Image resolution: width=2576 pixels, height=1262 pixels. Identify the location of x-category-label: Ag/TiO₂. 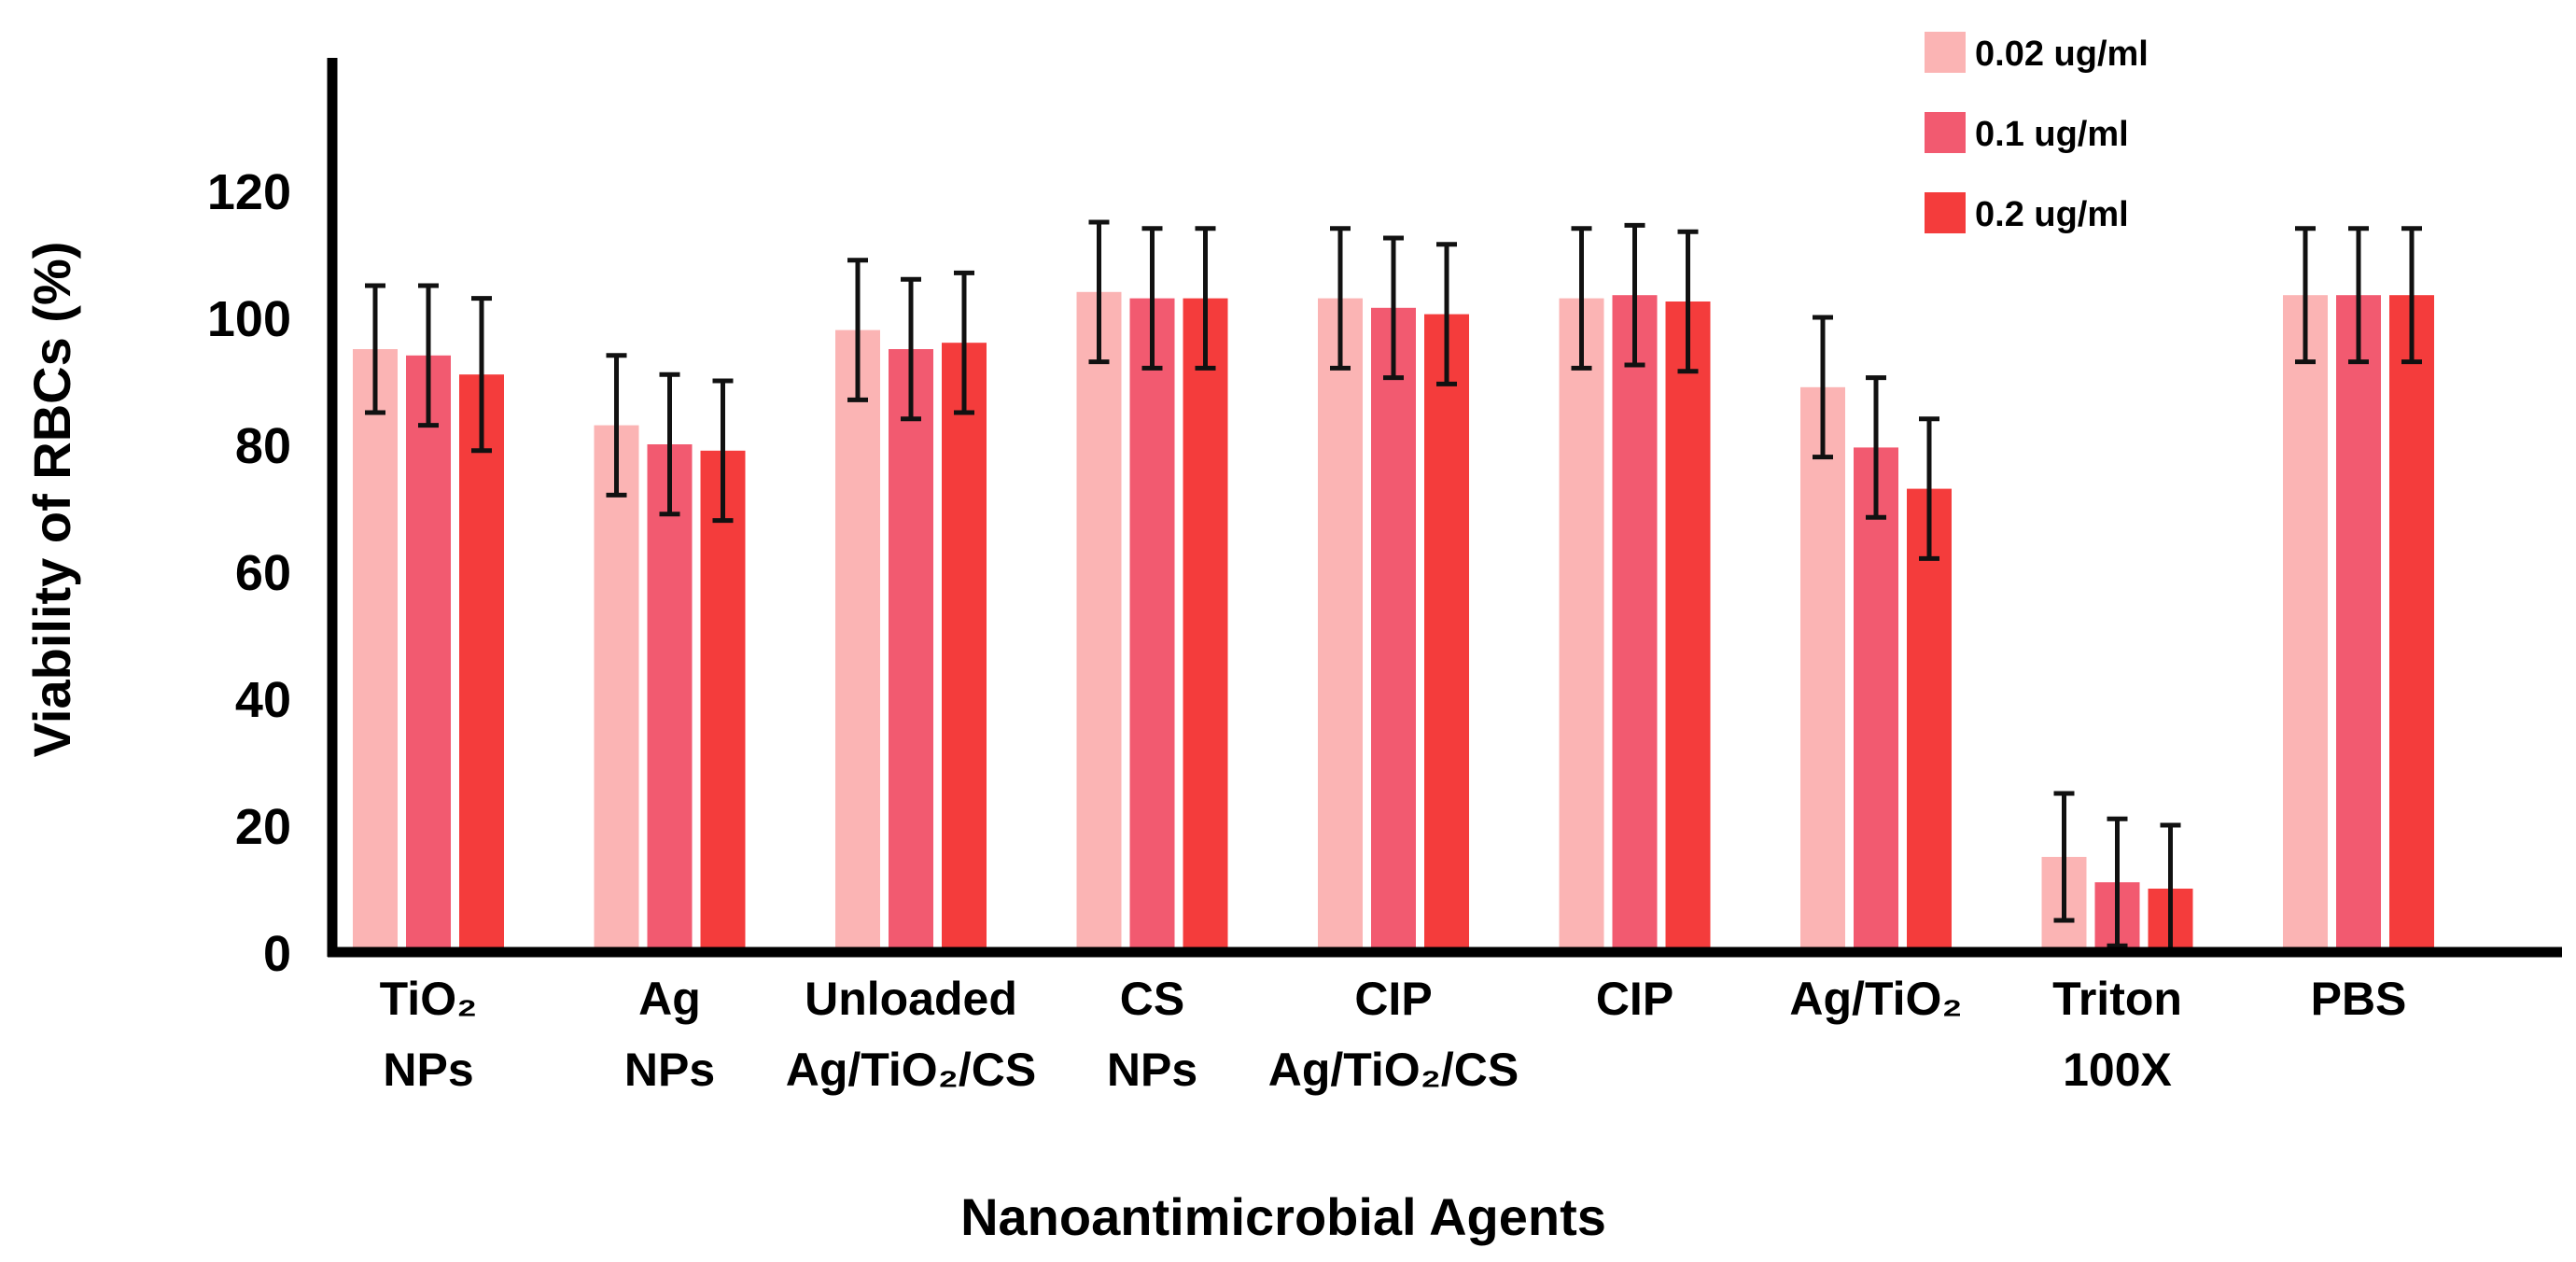
(1875, 999).